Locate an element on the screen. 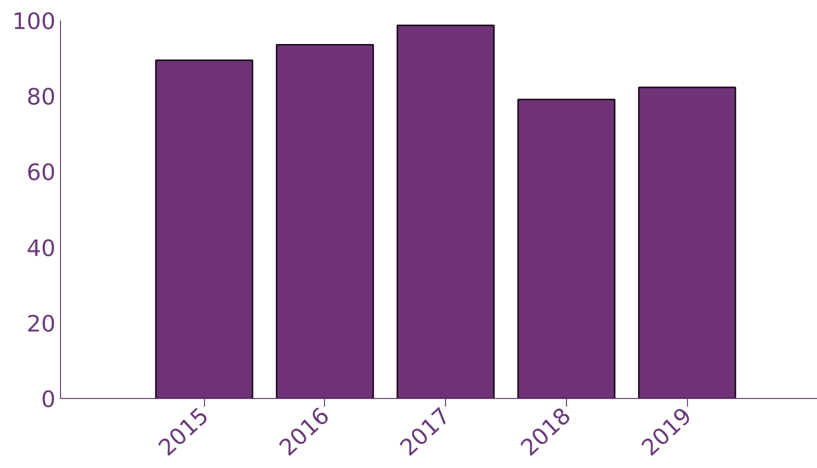 This screenshot has width=817, height=468. y-tick-label: 0 is located at coordinates (48, 400).